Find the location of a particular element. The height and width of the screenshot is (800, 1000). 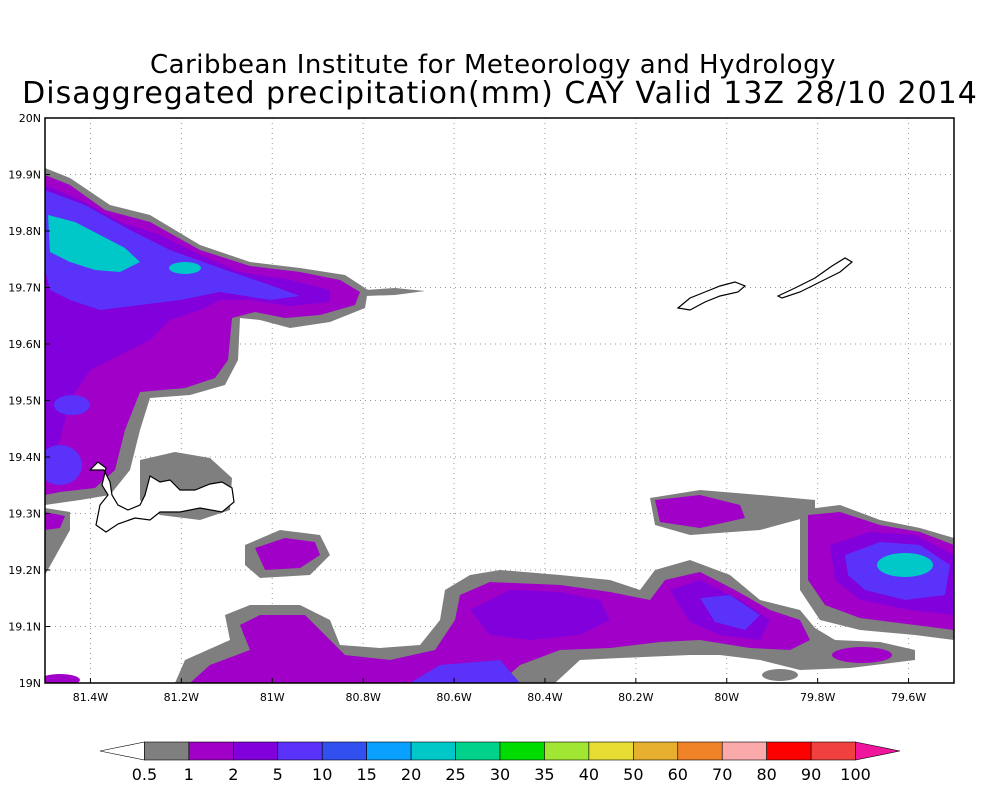

colorbar-label: 1 is located at coordinates (189, 774).